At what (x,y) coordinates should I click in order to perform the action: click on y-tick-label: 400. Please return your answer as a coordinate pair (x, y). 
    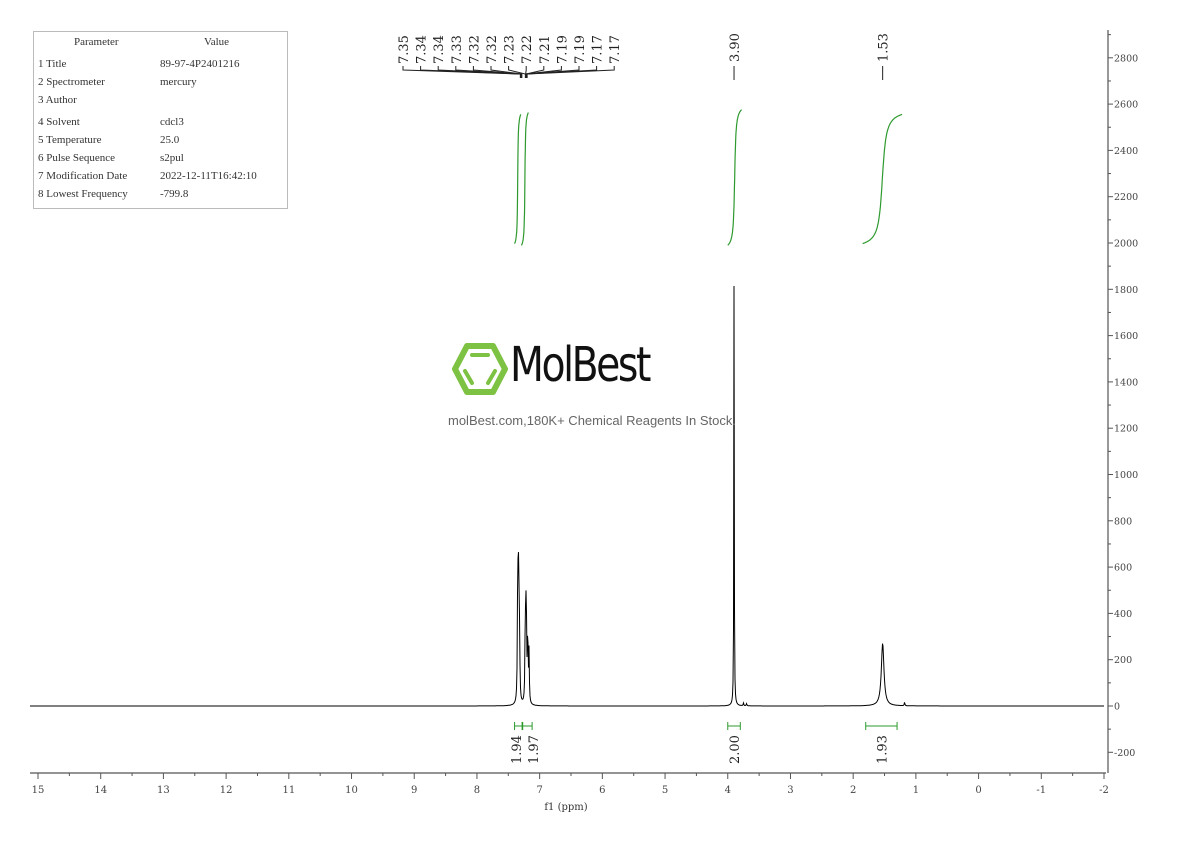
    Looking at the image, I should click on (1123, 614).